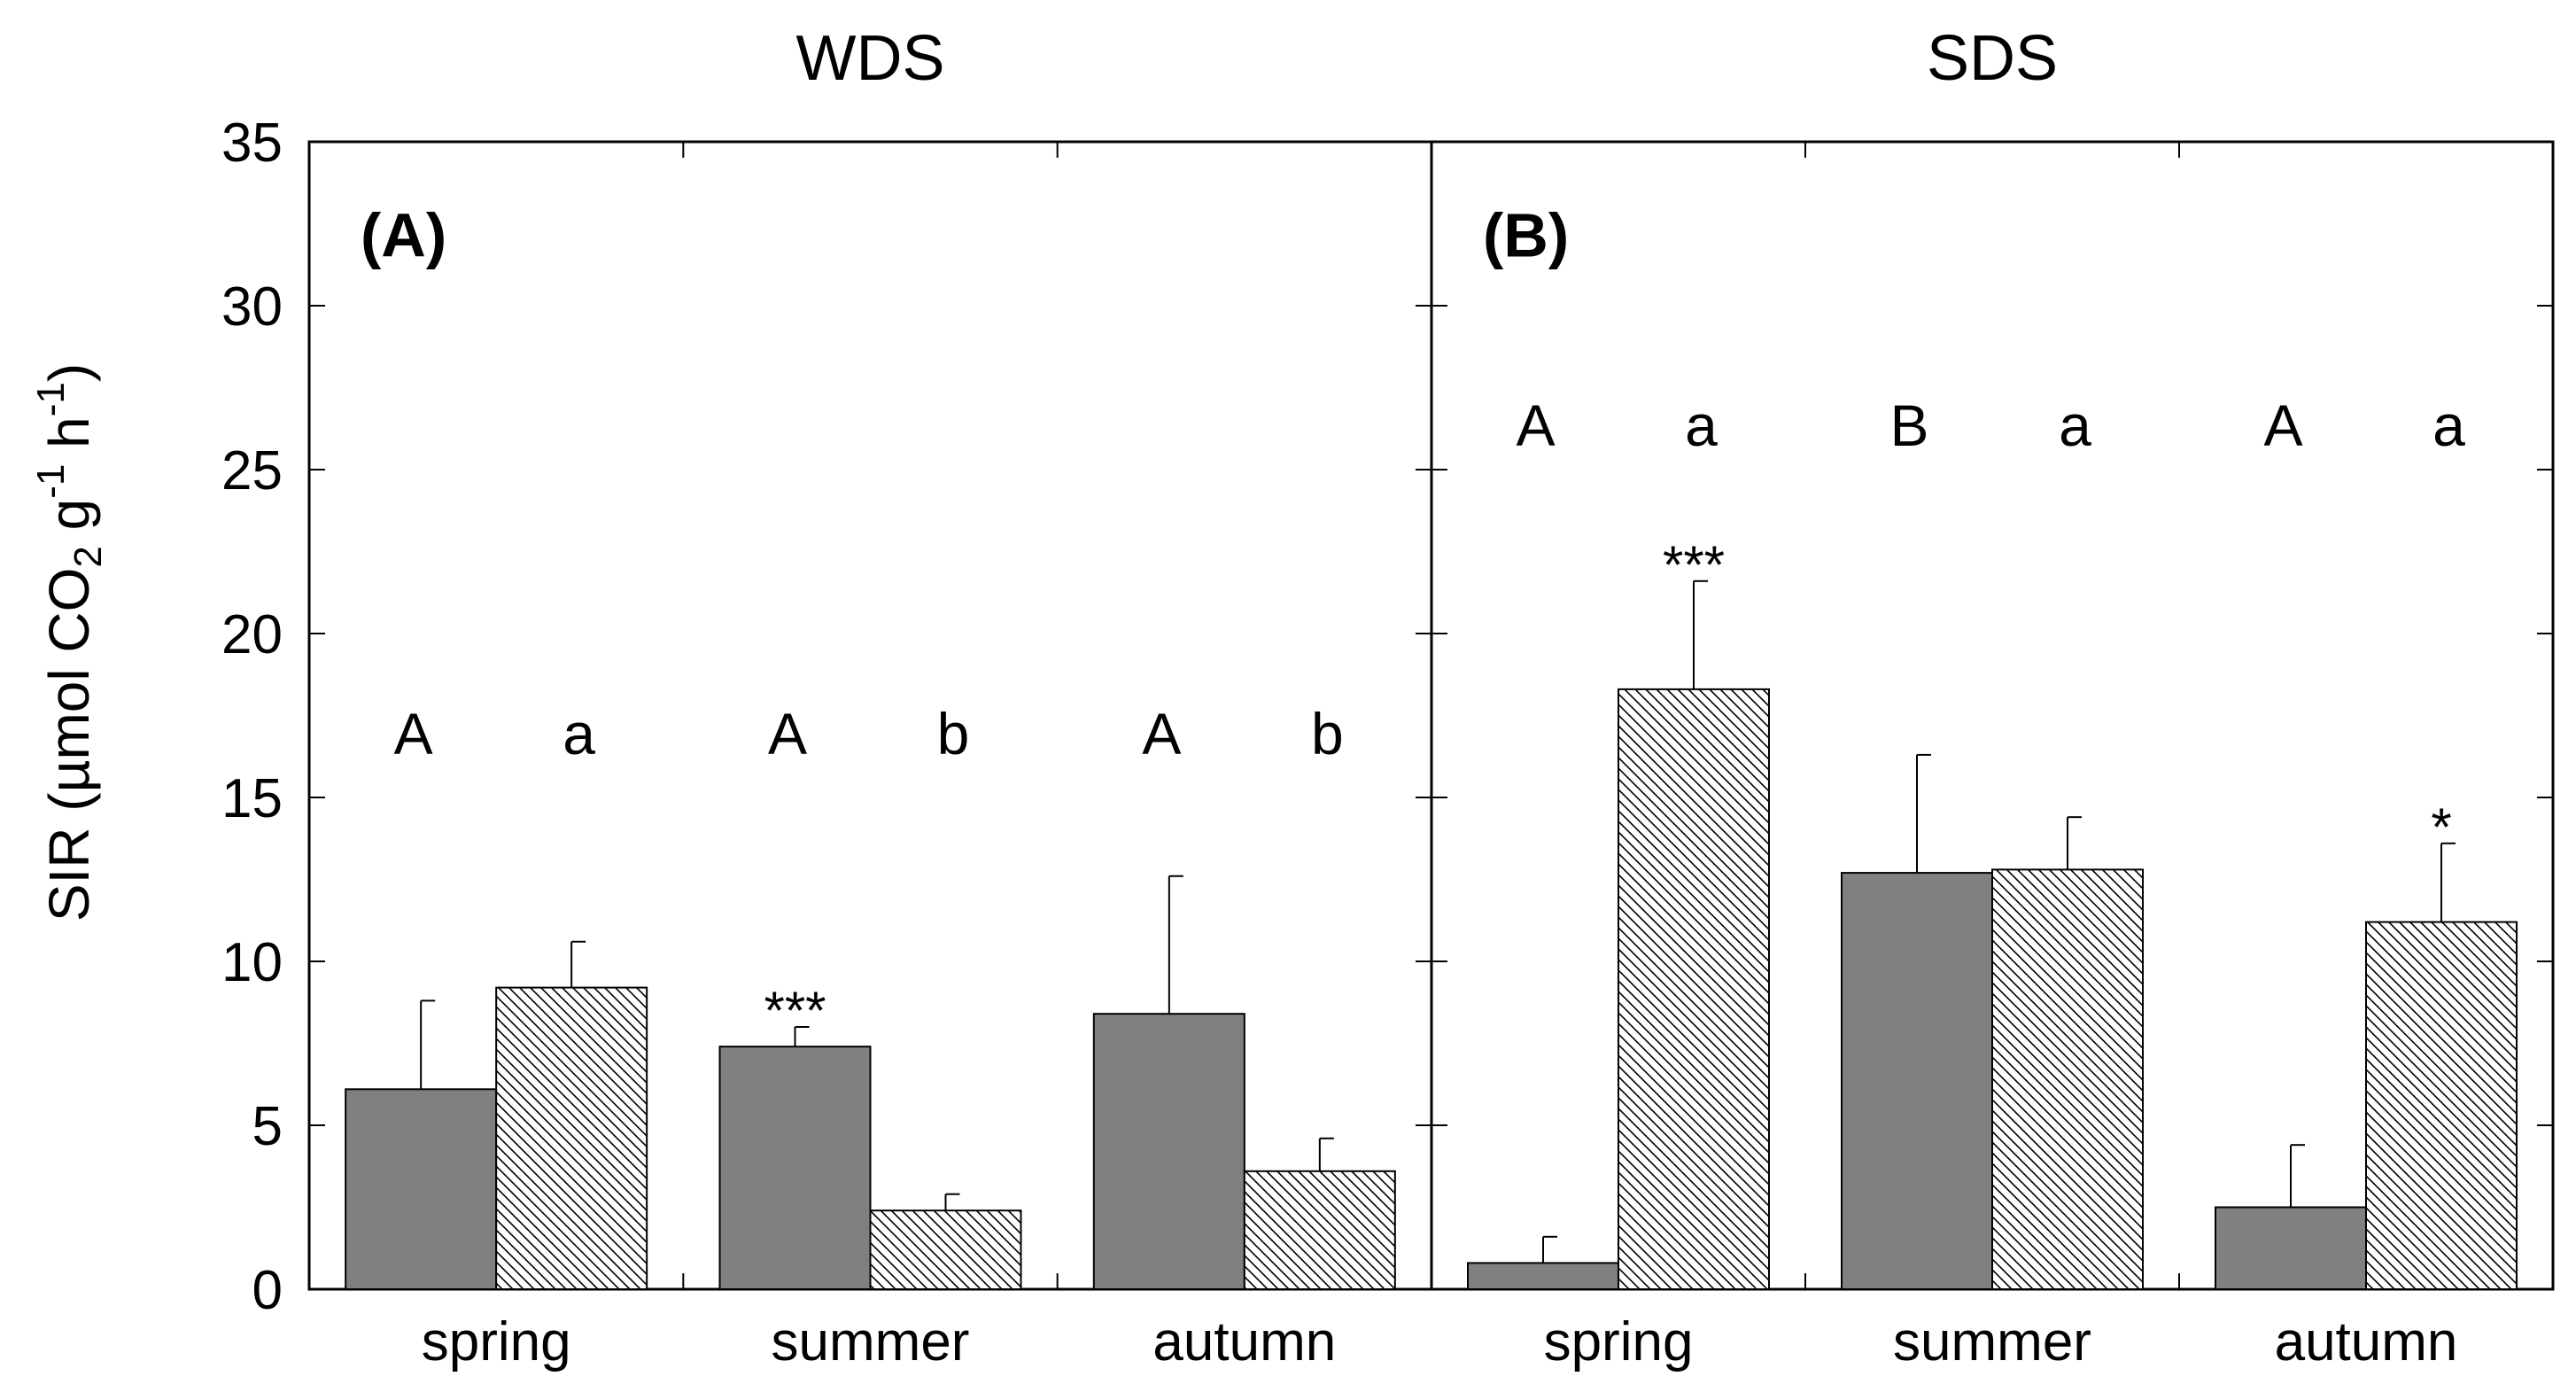 This screenshot has height=1392, width=2576. I want to click on y-tick-label: 5, so click(267, 1126).